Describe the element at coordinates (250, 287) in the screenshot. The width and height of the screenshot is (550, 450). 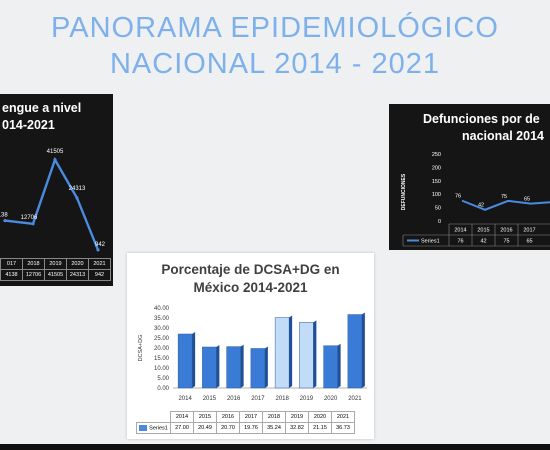
I see `dcsa-chart-title-line2: México 2014-2021` at that location.